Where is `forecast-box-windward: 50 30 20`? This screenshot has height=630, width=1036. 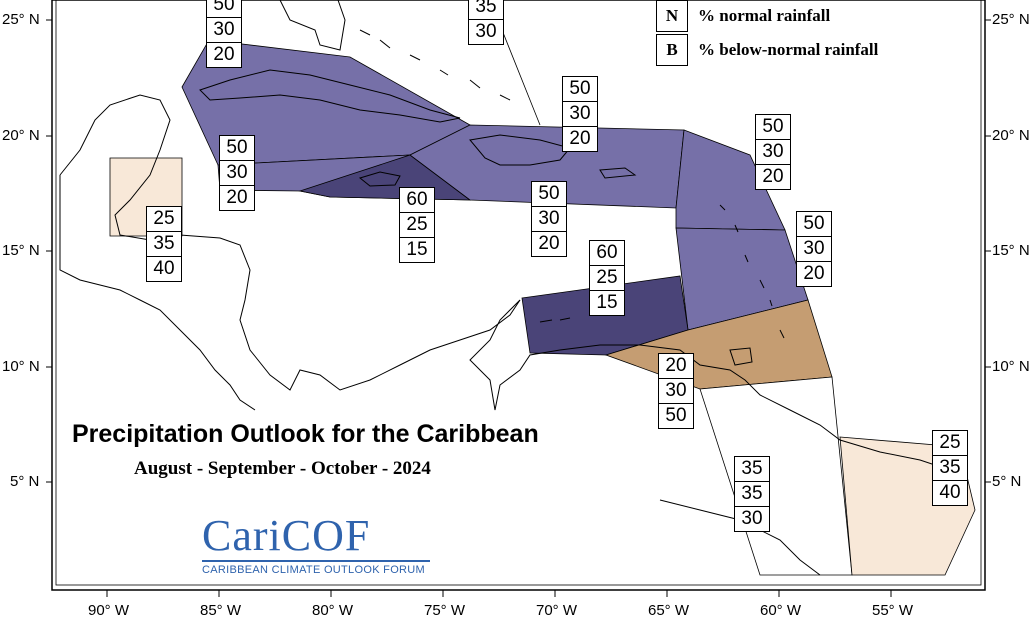
forecast-box-windward: 50 30 20 is located at coordinates (814, 249).